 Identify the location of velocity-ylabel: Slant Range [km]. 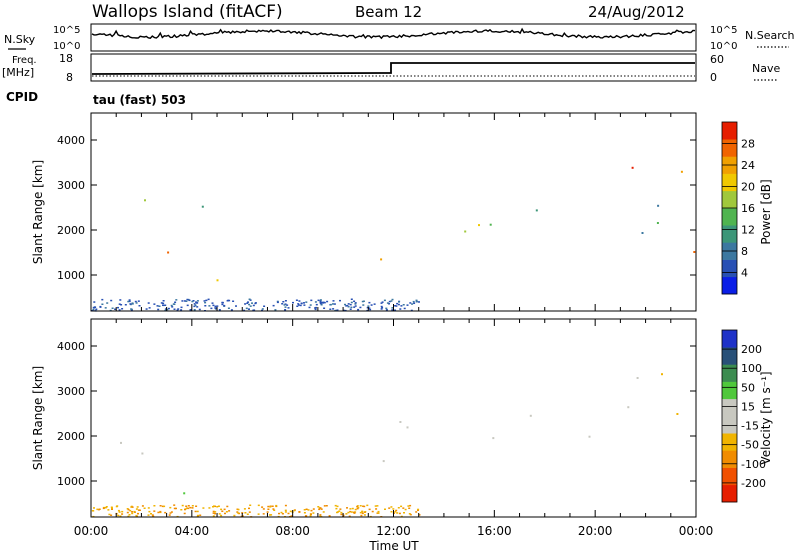
(38, 418).